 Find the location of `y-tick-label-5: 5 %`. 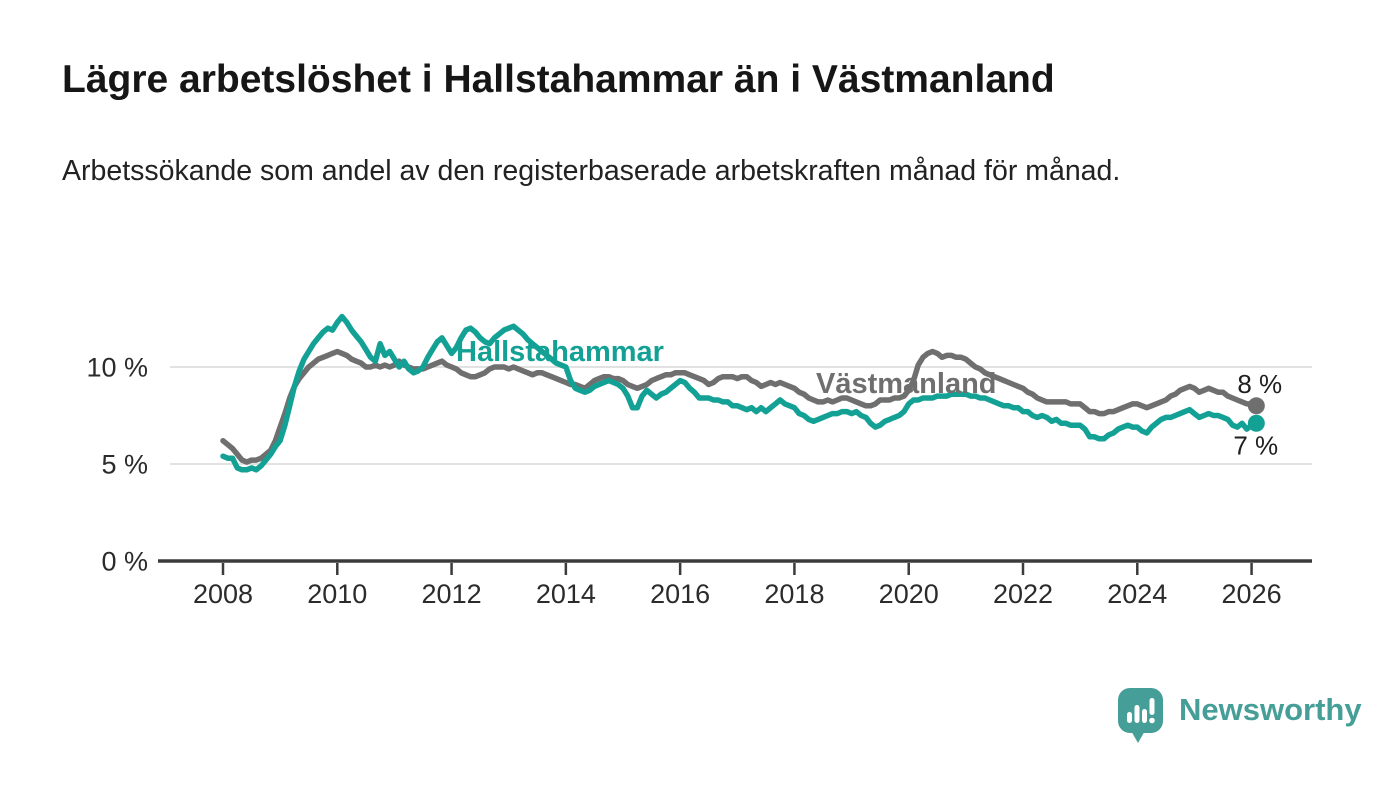

y-tick-label-5: 5 % is located at coordinates (124, 465).